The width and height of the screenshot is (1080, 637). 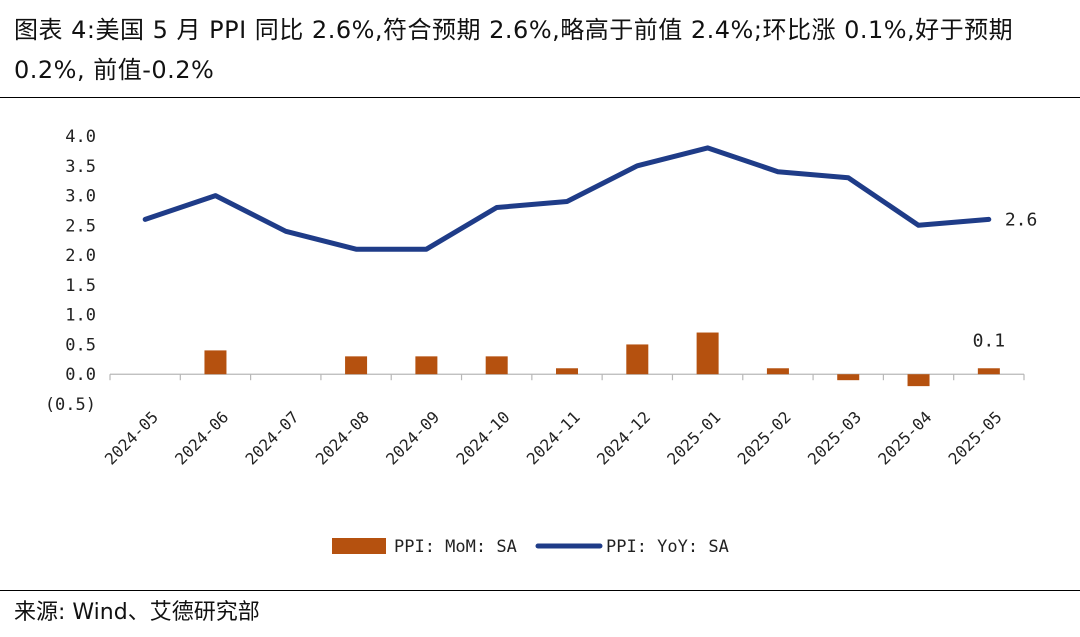 What do you see at coordinates (412, 437) in the screenshot?
I see `x-tick-label: 2024-09` at bounding box center [412, 437].